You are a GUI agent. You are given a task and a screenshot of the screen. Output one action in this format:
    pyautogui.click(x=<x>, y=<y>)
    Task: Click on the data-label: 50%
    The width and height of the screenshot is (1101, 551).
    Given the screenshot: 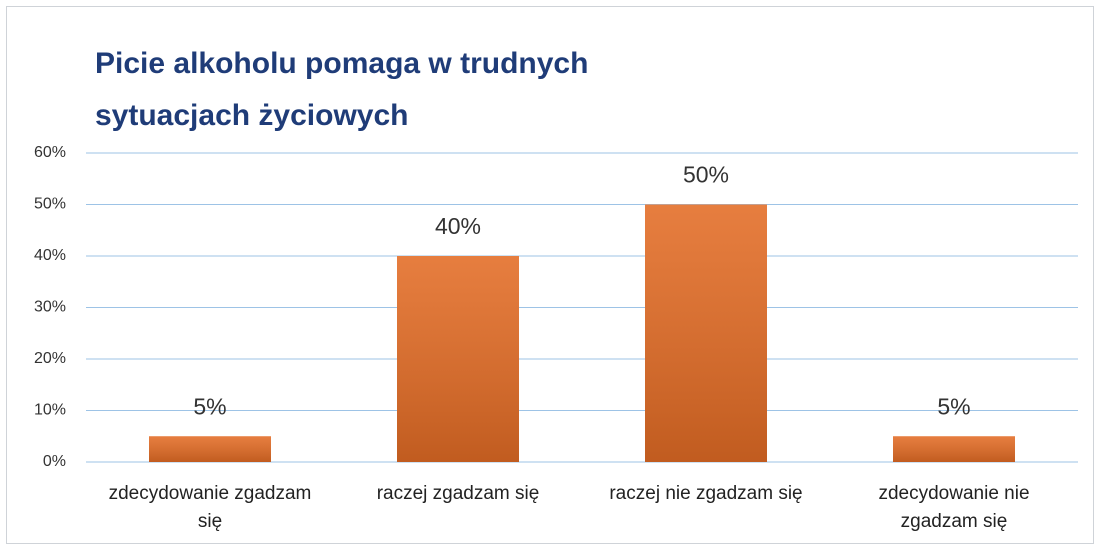 What is the action you would take?
    pyautogui.click(x=706, y=175)
    